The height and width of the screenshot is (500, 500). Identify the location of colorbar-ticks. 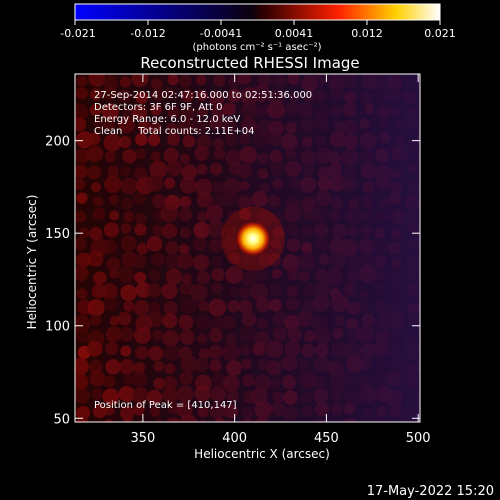
(257, 22).